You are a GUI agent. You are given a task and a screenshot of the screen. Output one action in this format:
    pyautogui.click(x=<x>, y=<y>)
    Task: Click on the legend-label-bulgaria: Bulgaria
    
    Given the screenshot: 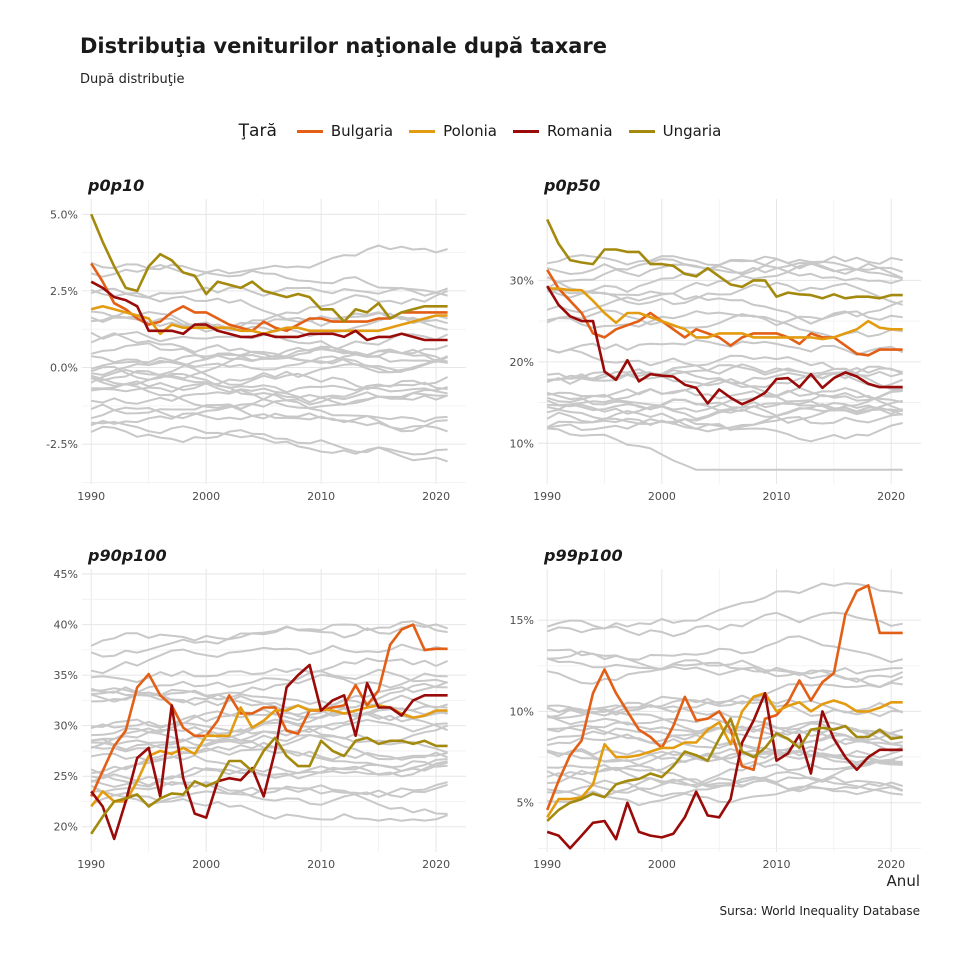 What is the action you would take?
    pyautogui.click(x=362, y=131)
    